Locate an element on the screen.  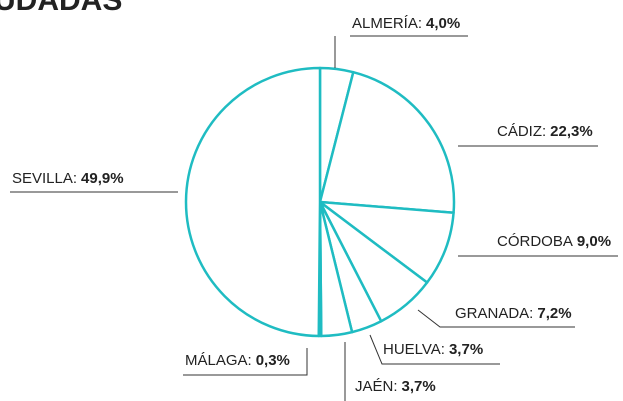
slice-name: ALMERÍA: is located at coordinates (387, 23).